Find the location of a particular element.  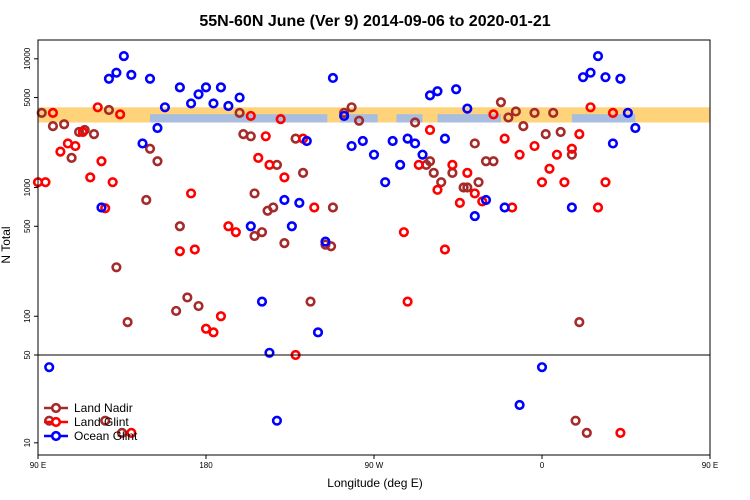

threshold-band is located at coordinates (374, 115).